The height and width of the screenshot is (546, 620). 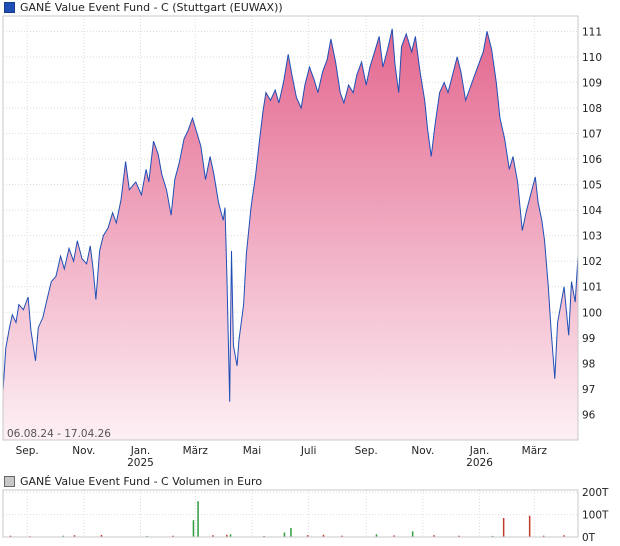 I want to click on price-series-swatch, so click(x=9, y=7).